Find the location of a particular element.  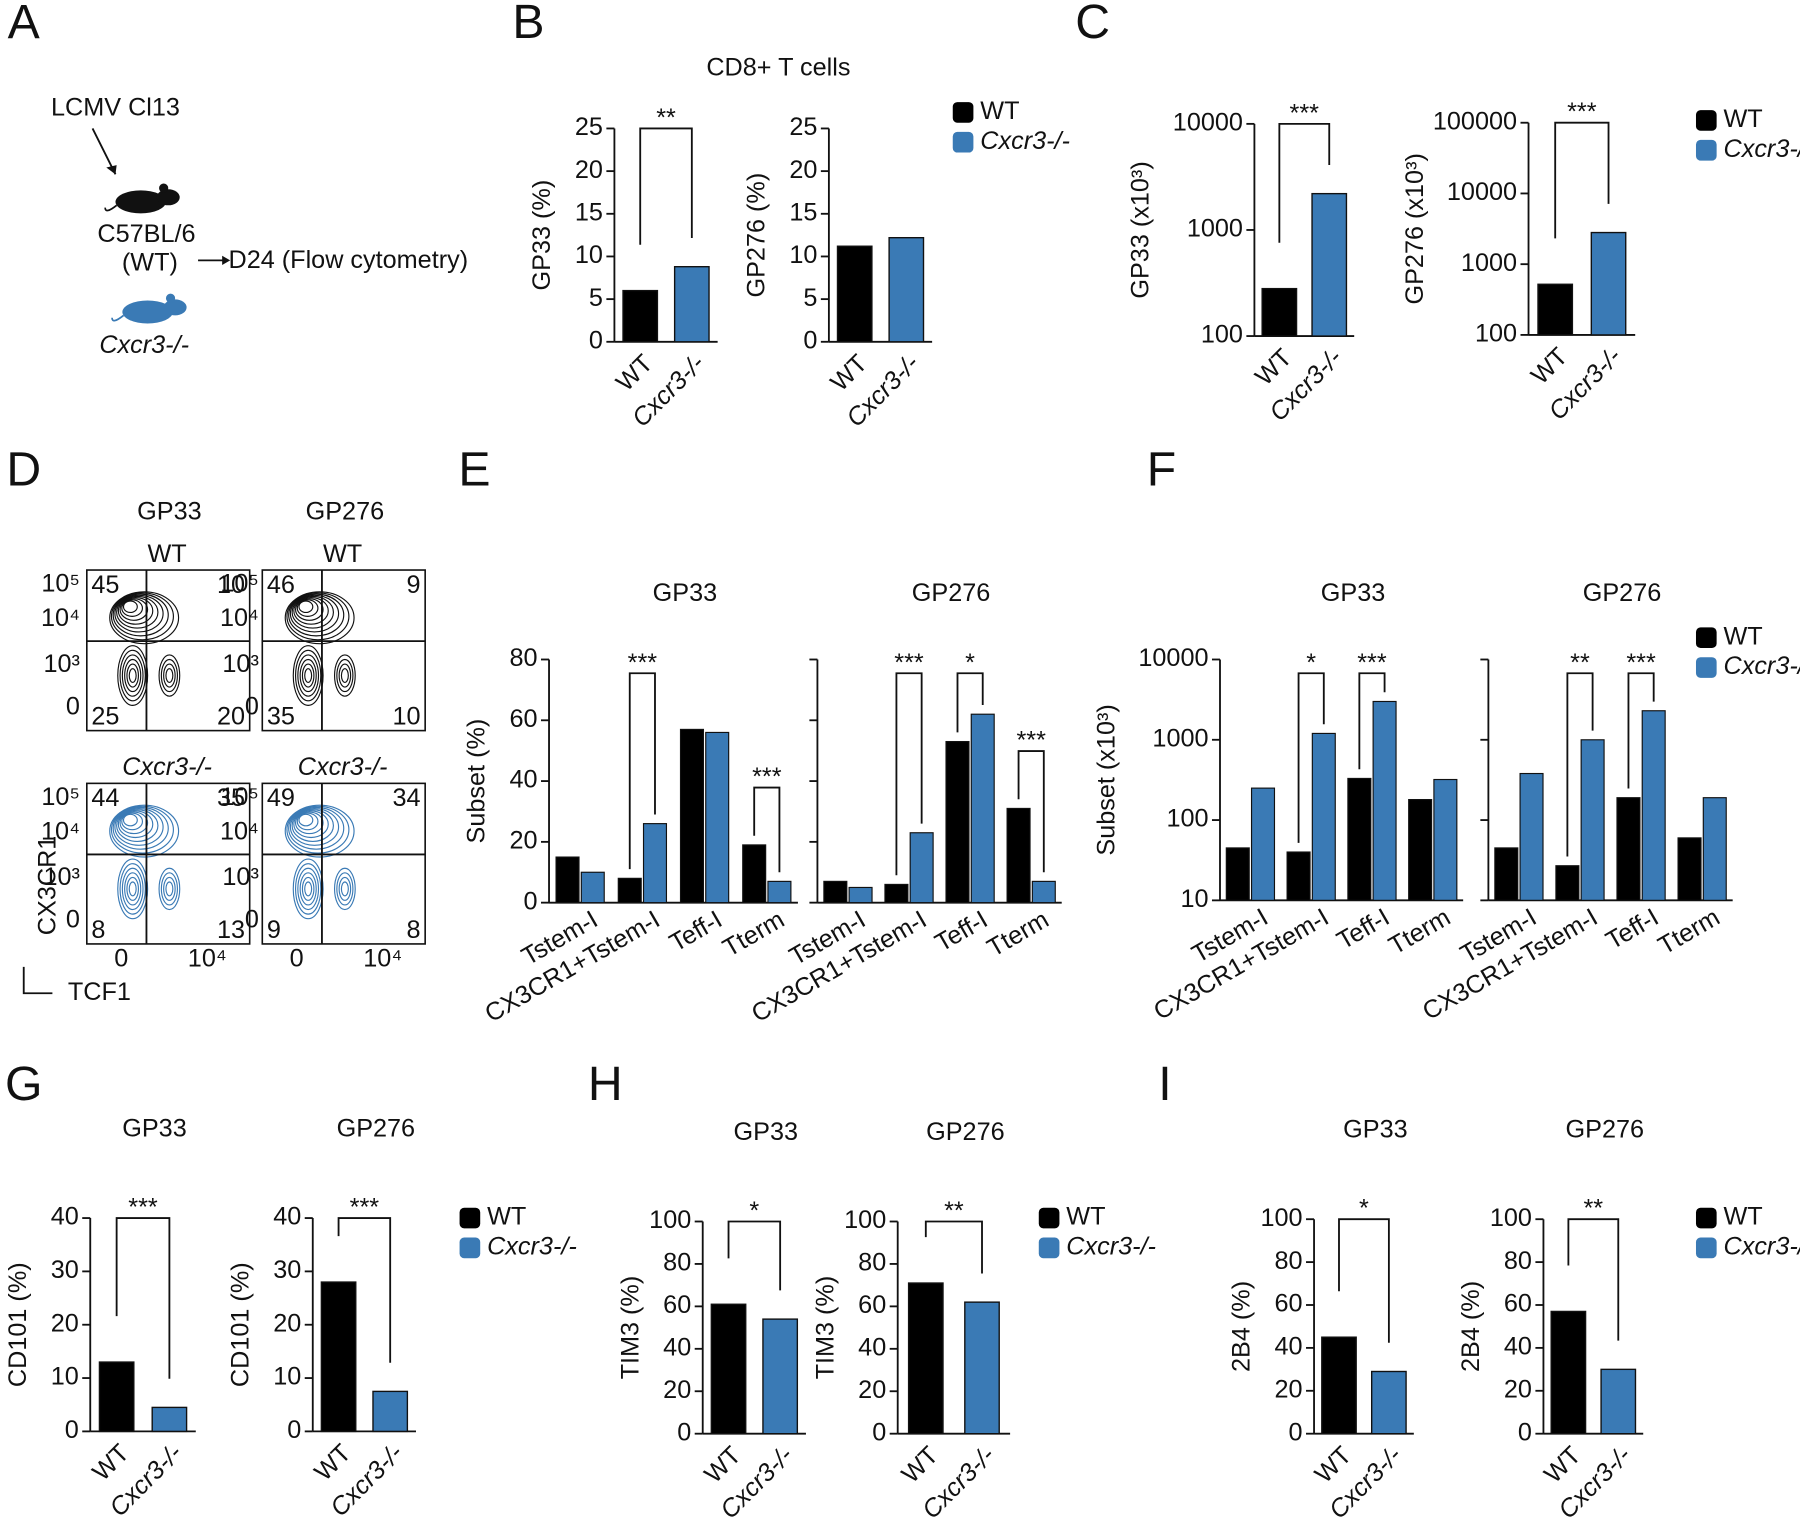

flow-y-tick: 10⁵ is located at coordinates (239, 797).